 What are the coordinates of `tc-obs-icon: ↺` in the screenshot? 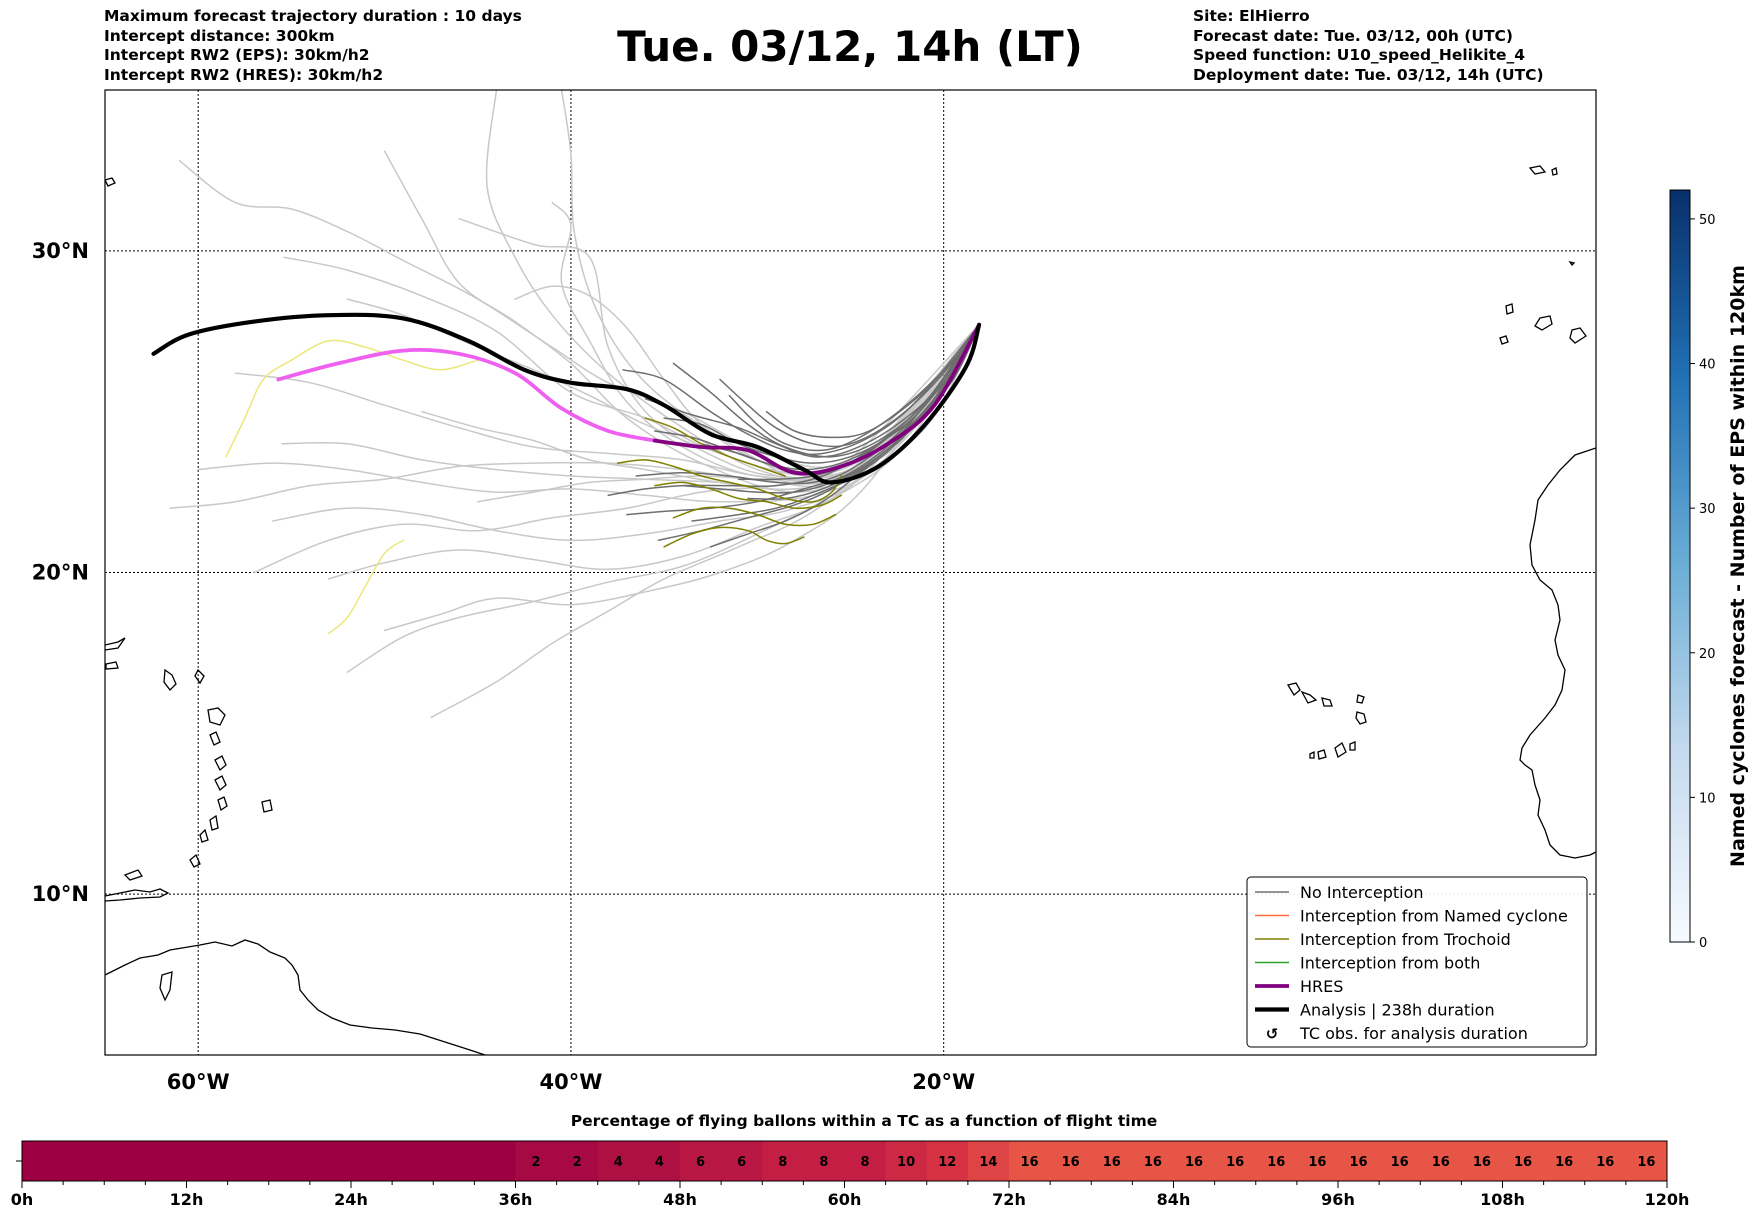 It's located at (1272, 1034).